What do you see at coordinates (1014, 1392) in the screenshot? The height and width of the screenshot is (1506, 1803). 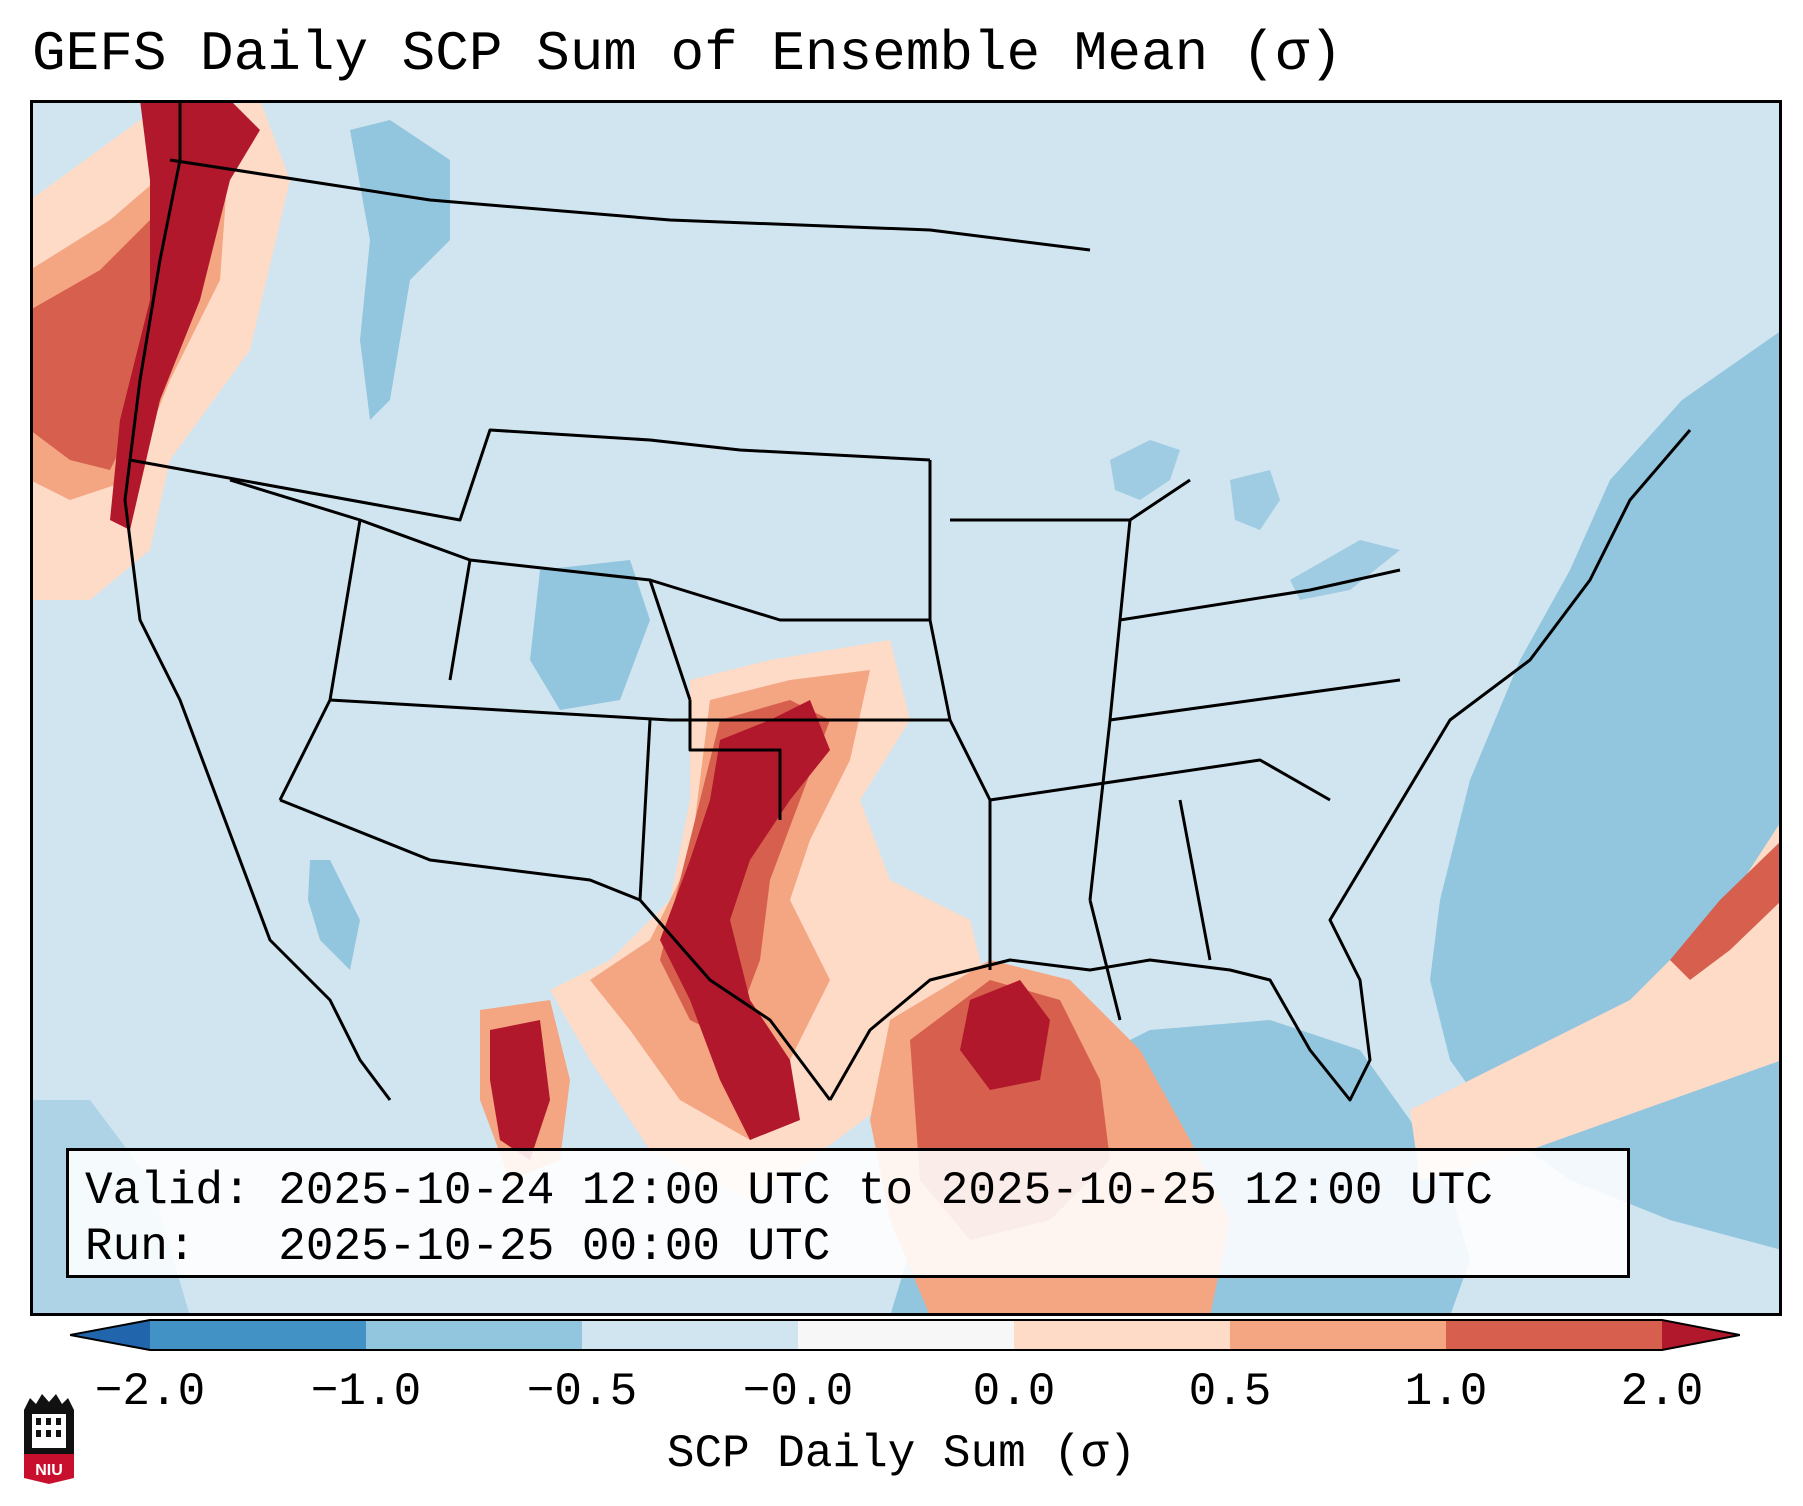 I see `colorbar-tick-label: 0.0` at bounding box center [1014, 1392].